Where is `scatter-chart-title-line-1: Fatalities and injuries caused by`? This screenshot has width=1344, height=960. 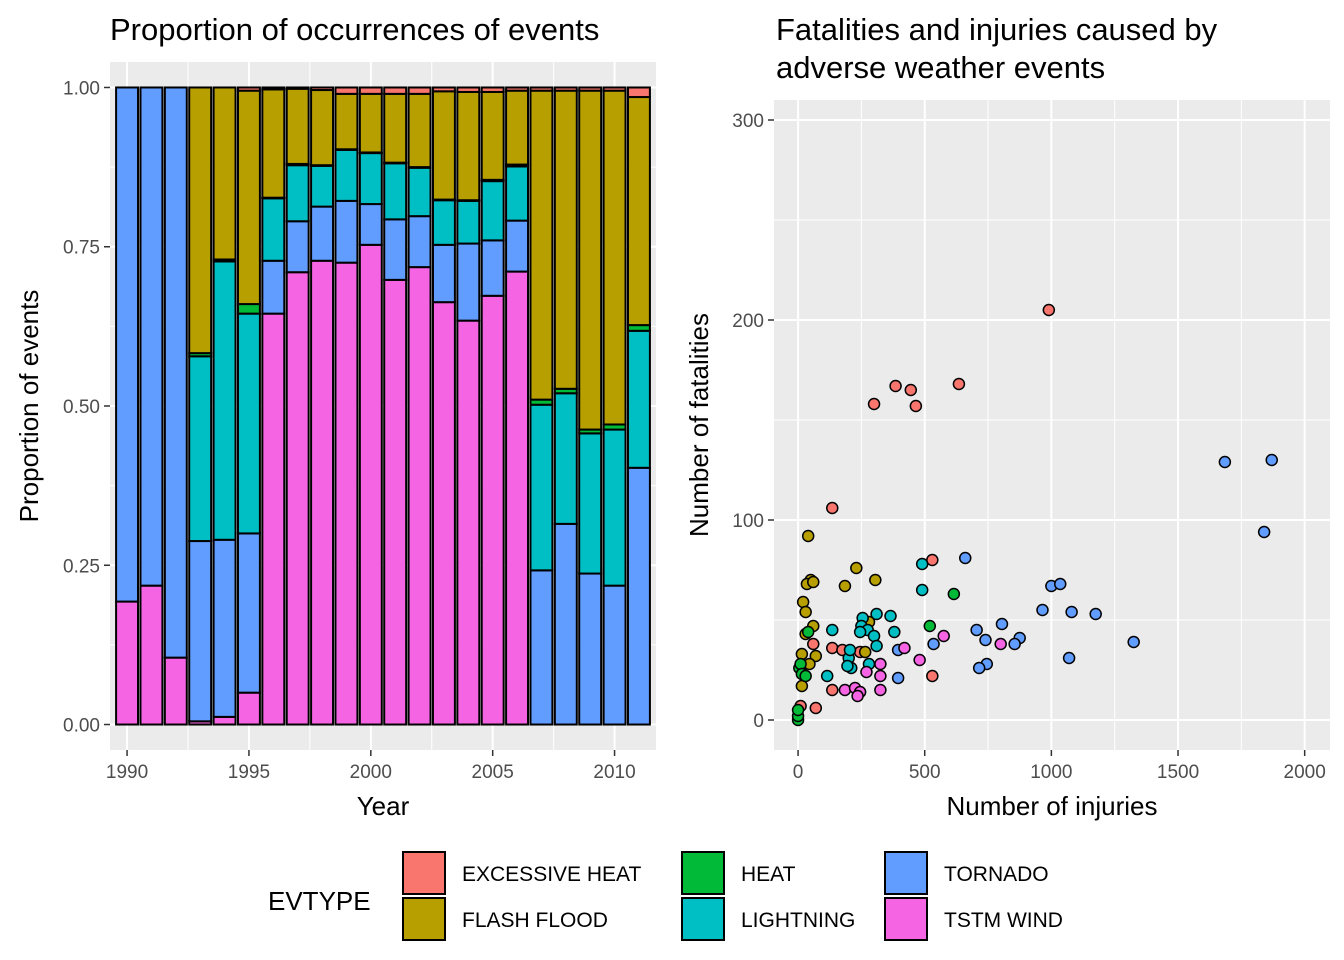
scatter-chart-title-line-1: Fatalities and injuries caused by is located at coordinates (997, 29).